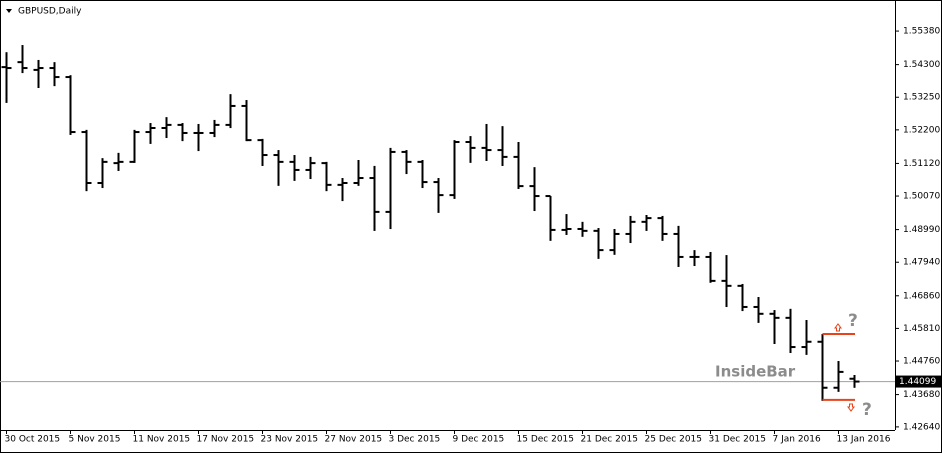  What do you see at coordinates (921, 329) in the screenshot?
I see `y-tick-label: 1.45810` at bounding box center [921, 329].